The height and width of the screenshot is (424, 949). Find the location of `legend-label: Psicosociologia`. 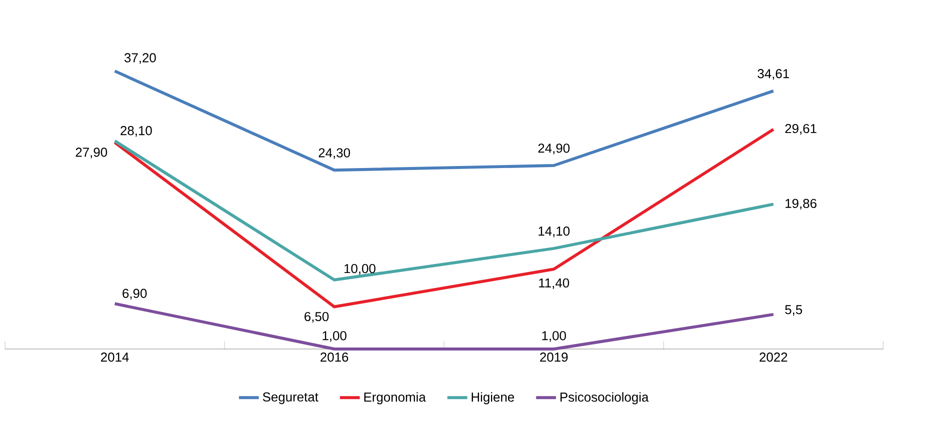

legend-label: Psicosociologia is located at coordinates (604, 398).